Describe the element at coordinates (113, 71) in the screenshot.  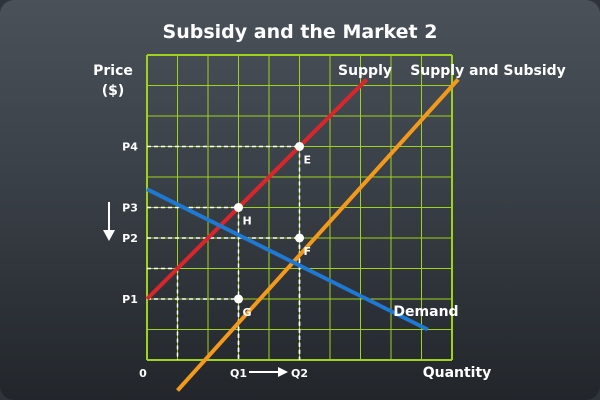
I see `y-axis-label-line1: Price` at that location.